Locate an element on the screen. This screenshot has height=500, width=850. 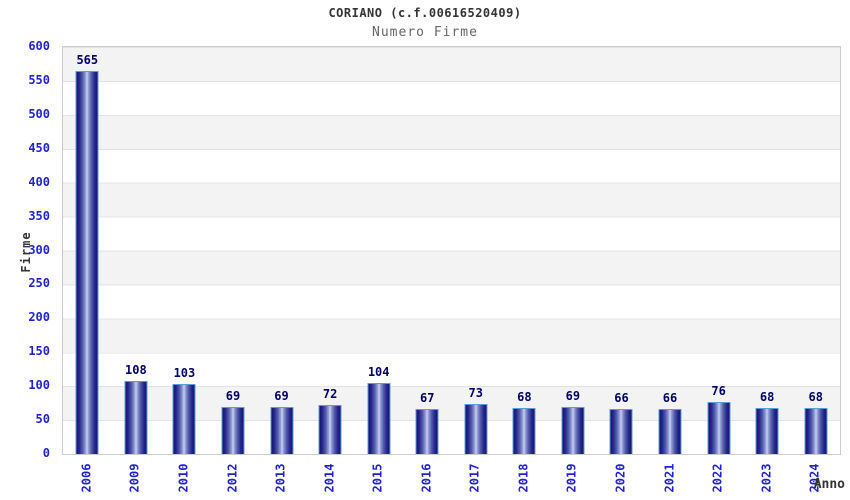
x-tick-cell: 2022 is located at coordinates (717, 478).